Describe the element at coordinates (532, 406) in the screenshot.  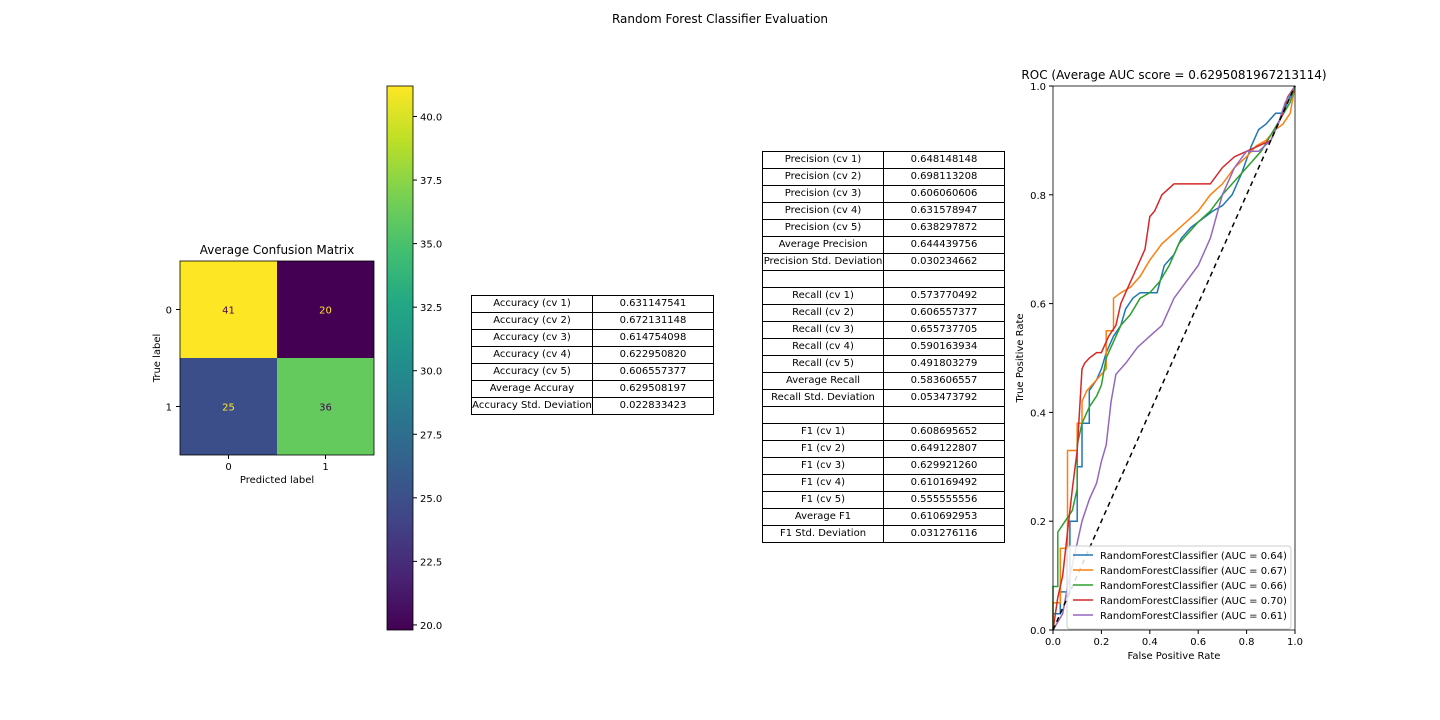
I see `metric-name: Accuracy Std. Deviation` at that location.